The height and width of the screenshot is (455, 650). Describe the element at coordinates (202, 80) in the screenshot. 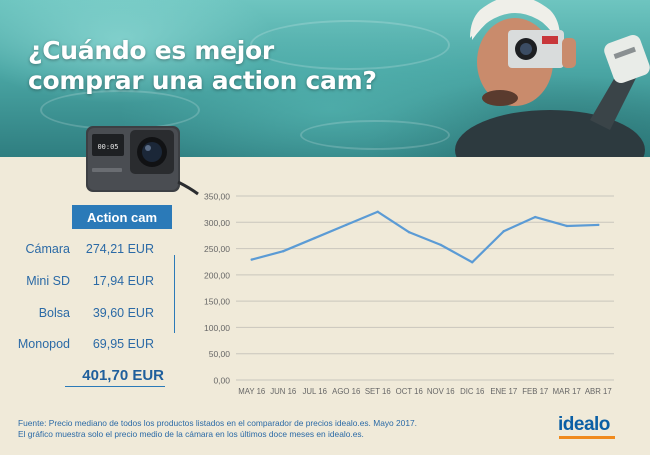

I see `title-line-2: comprar una action cam?` at that location.